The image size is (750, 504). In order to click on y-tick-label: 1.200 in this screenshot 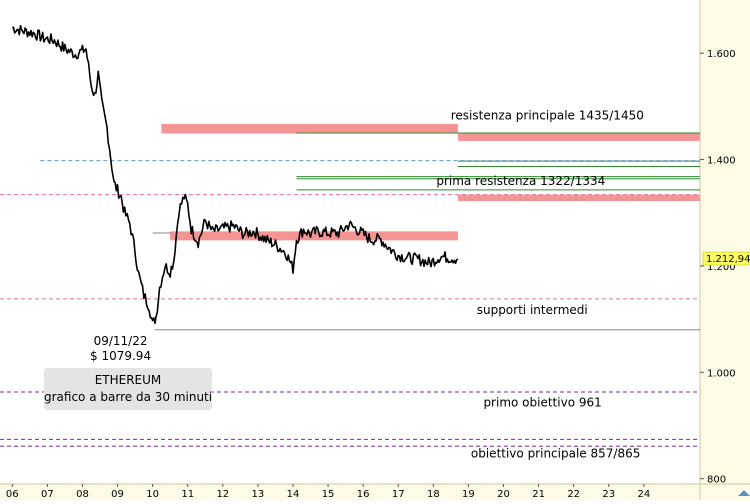, I will do `click(721, 267)`.